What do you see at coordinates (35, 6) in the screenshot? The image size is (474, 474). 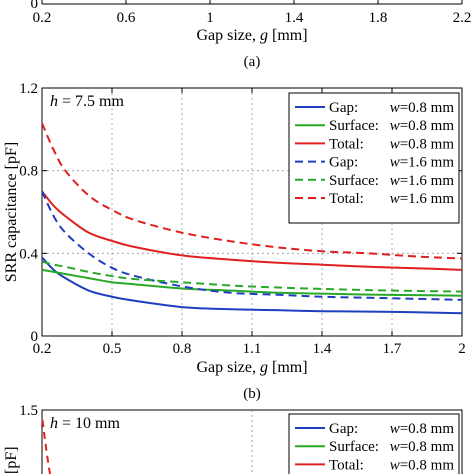 I see `panel-a-ytick-label: 0` at bounding box center [35, 6].